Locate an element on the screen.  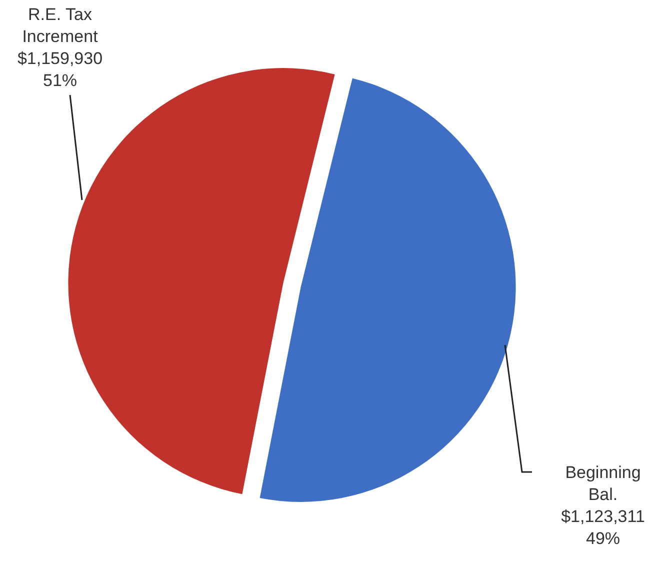
slice-label: R.E. Tax Increment is located at coordinates (60, 25).